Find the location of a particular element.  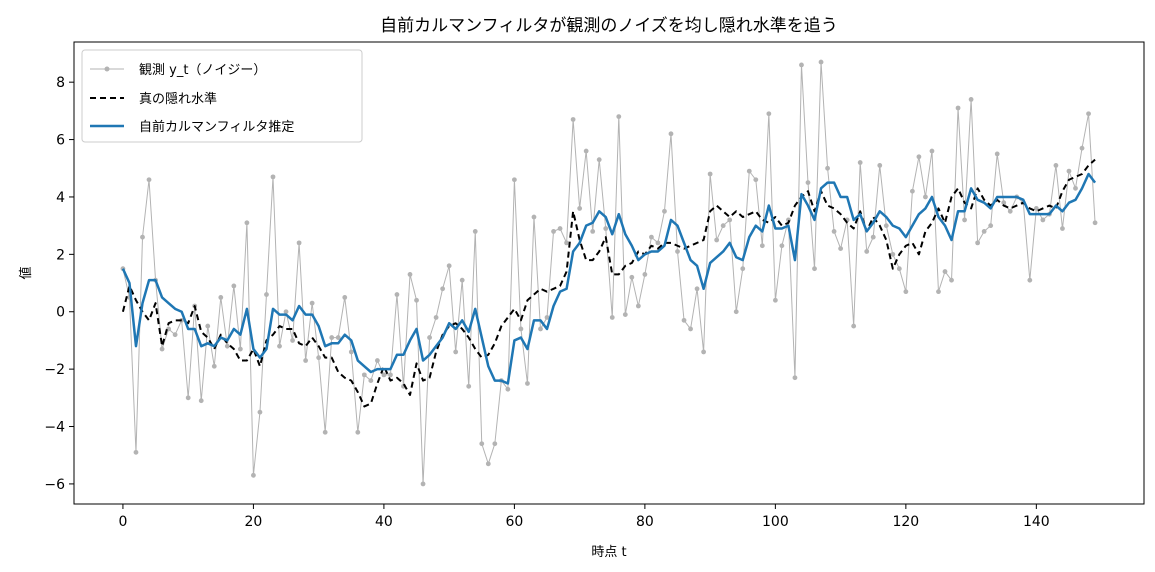

y-tick-label: 0 is located at coordinates (60, 313).